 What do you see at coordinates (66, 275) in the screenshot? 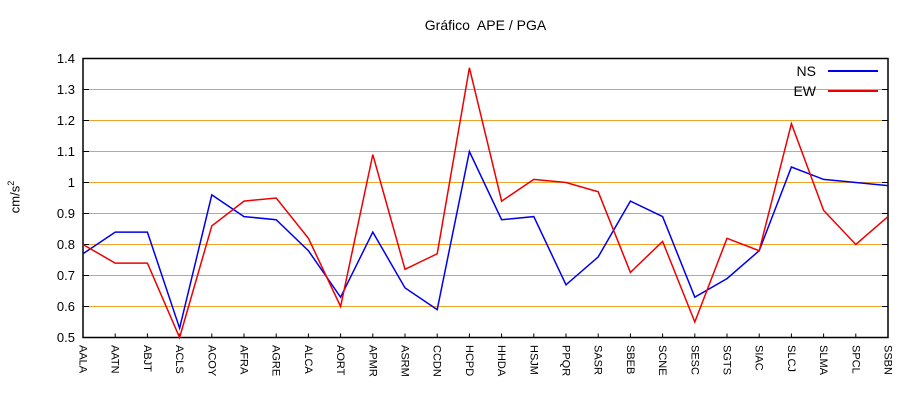
I see `y-tick-label: 0.7` at bounding box center [66, 275].